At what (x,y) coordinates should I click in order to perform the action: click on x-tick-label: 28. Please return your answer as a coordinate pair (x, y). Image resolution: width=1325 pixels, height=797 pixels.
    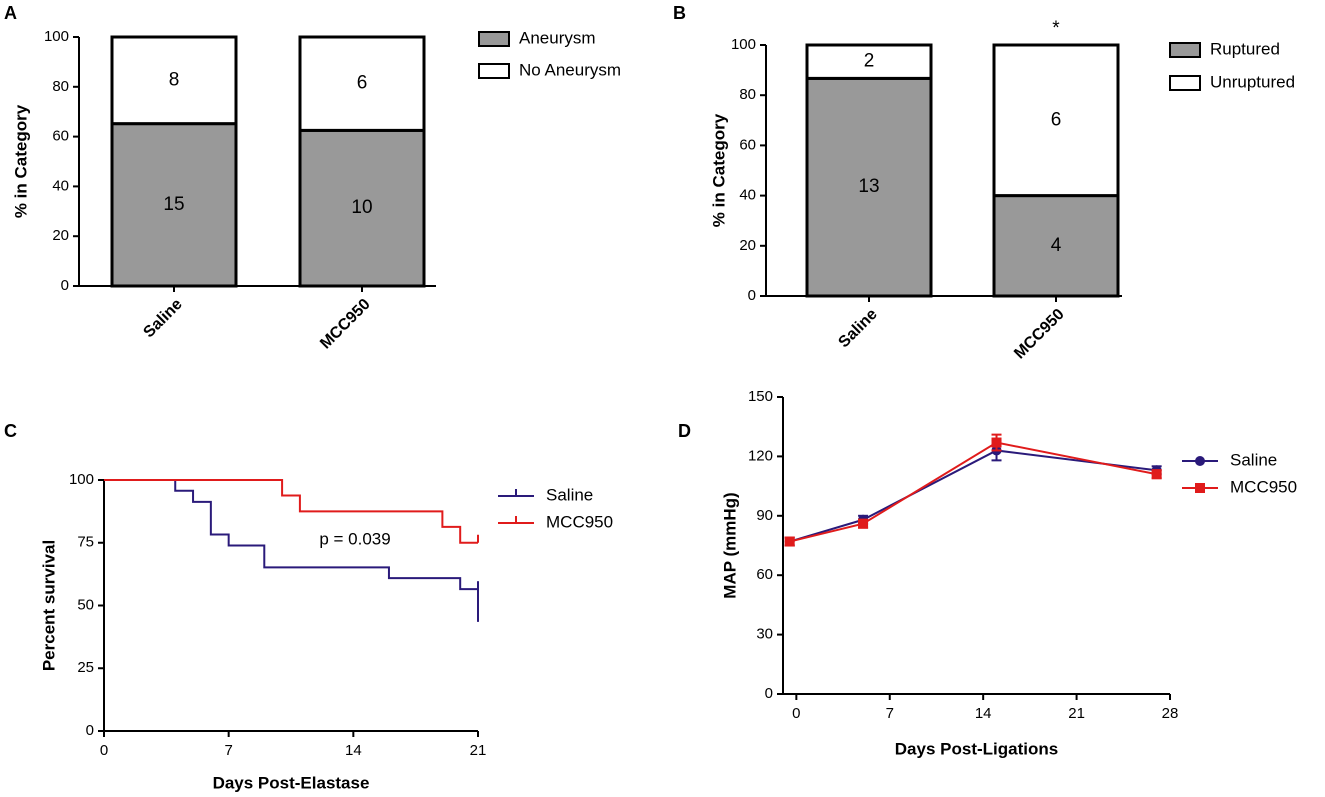
    Looking at the image, I should click on (1170, 713).